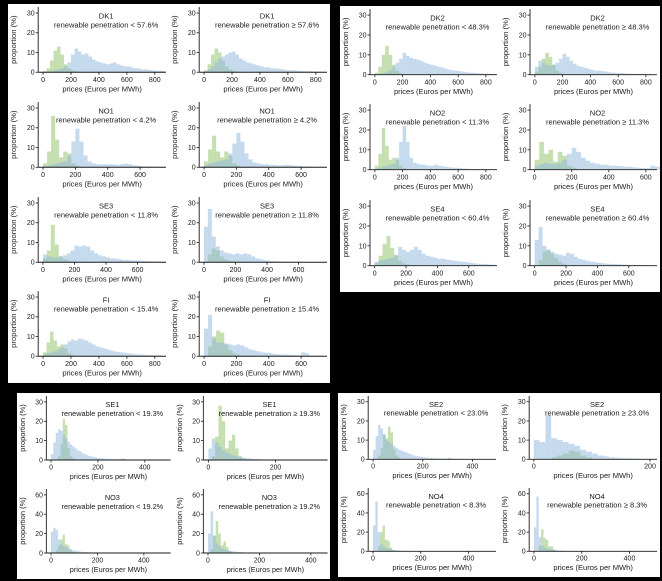  I want to click on panel-title: NO4, so click(596, 496).